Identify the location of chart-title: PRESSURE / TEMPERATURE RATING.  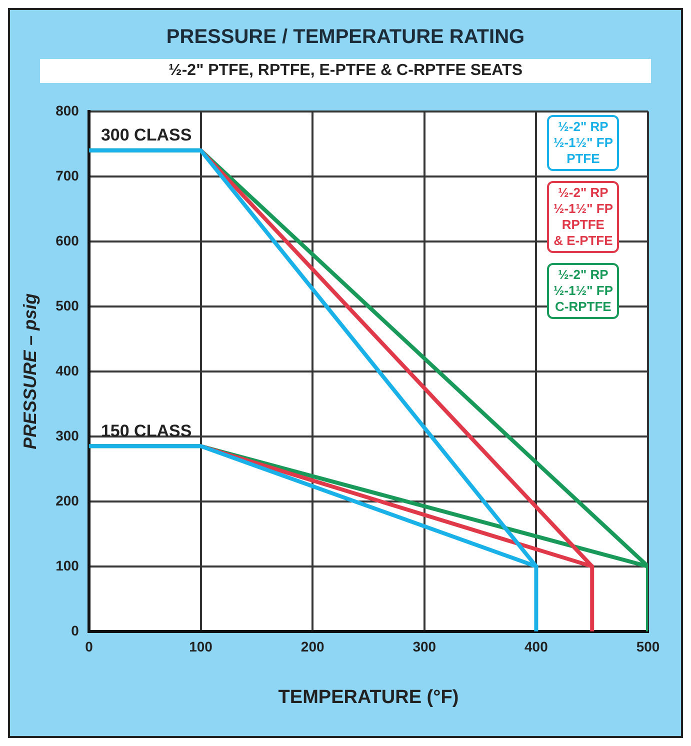
(345, 37).